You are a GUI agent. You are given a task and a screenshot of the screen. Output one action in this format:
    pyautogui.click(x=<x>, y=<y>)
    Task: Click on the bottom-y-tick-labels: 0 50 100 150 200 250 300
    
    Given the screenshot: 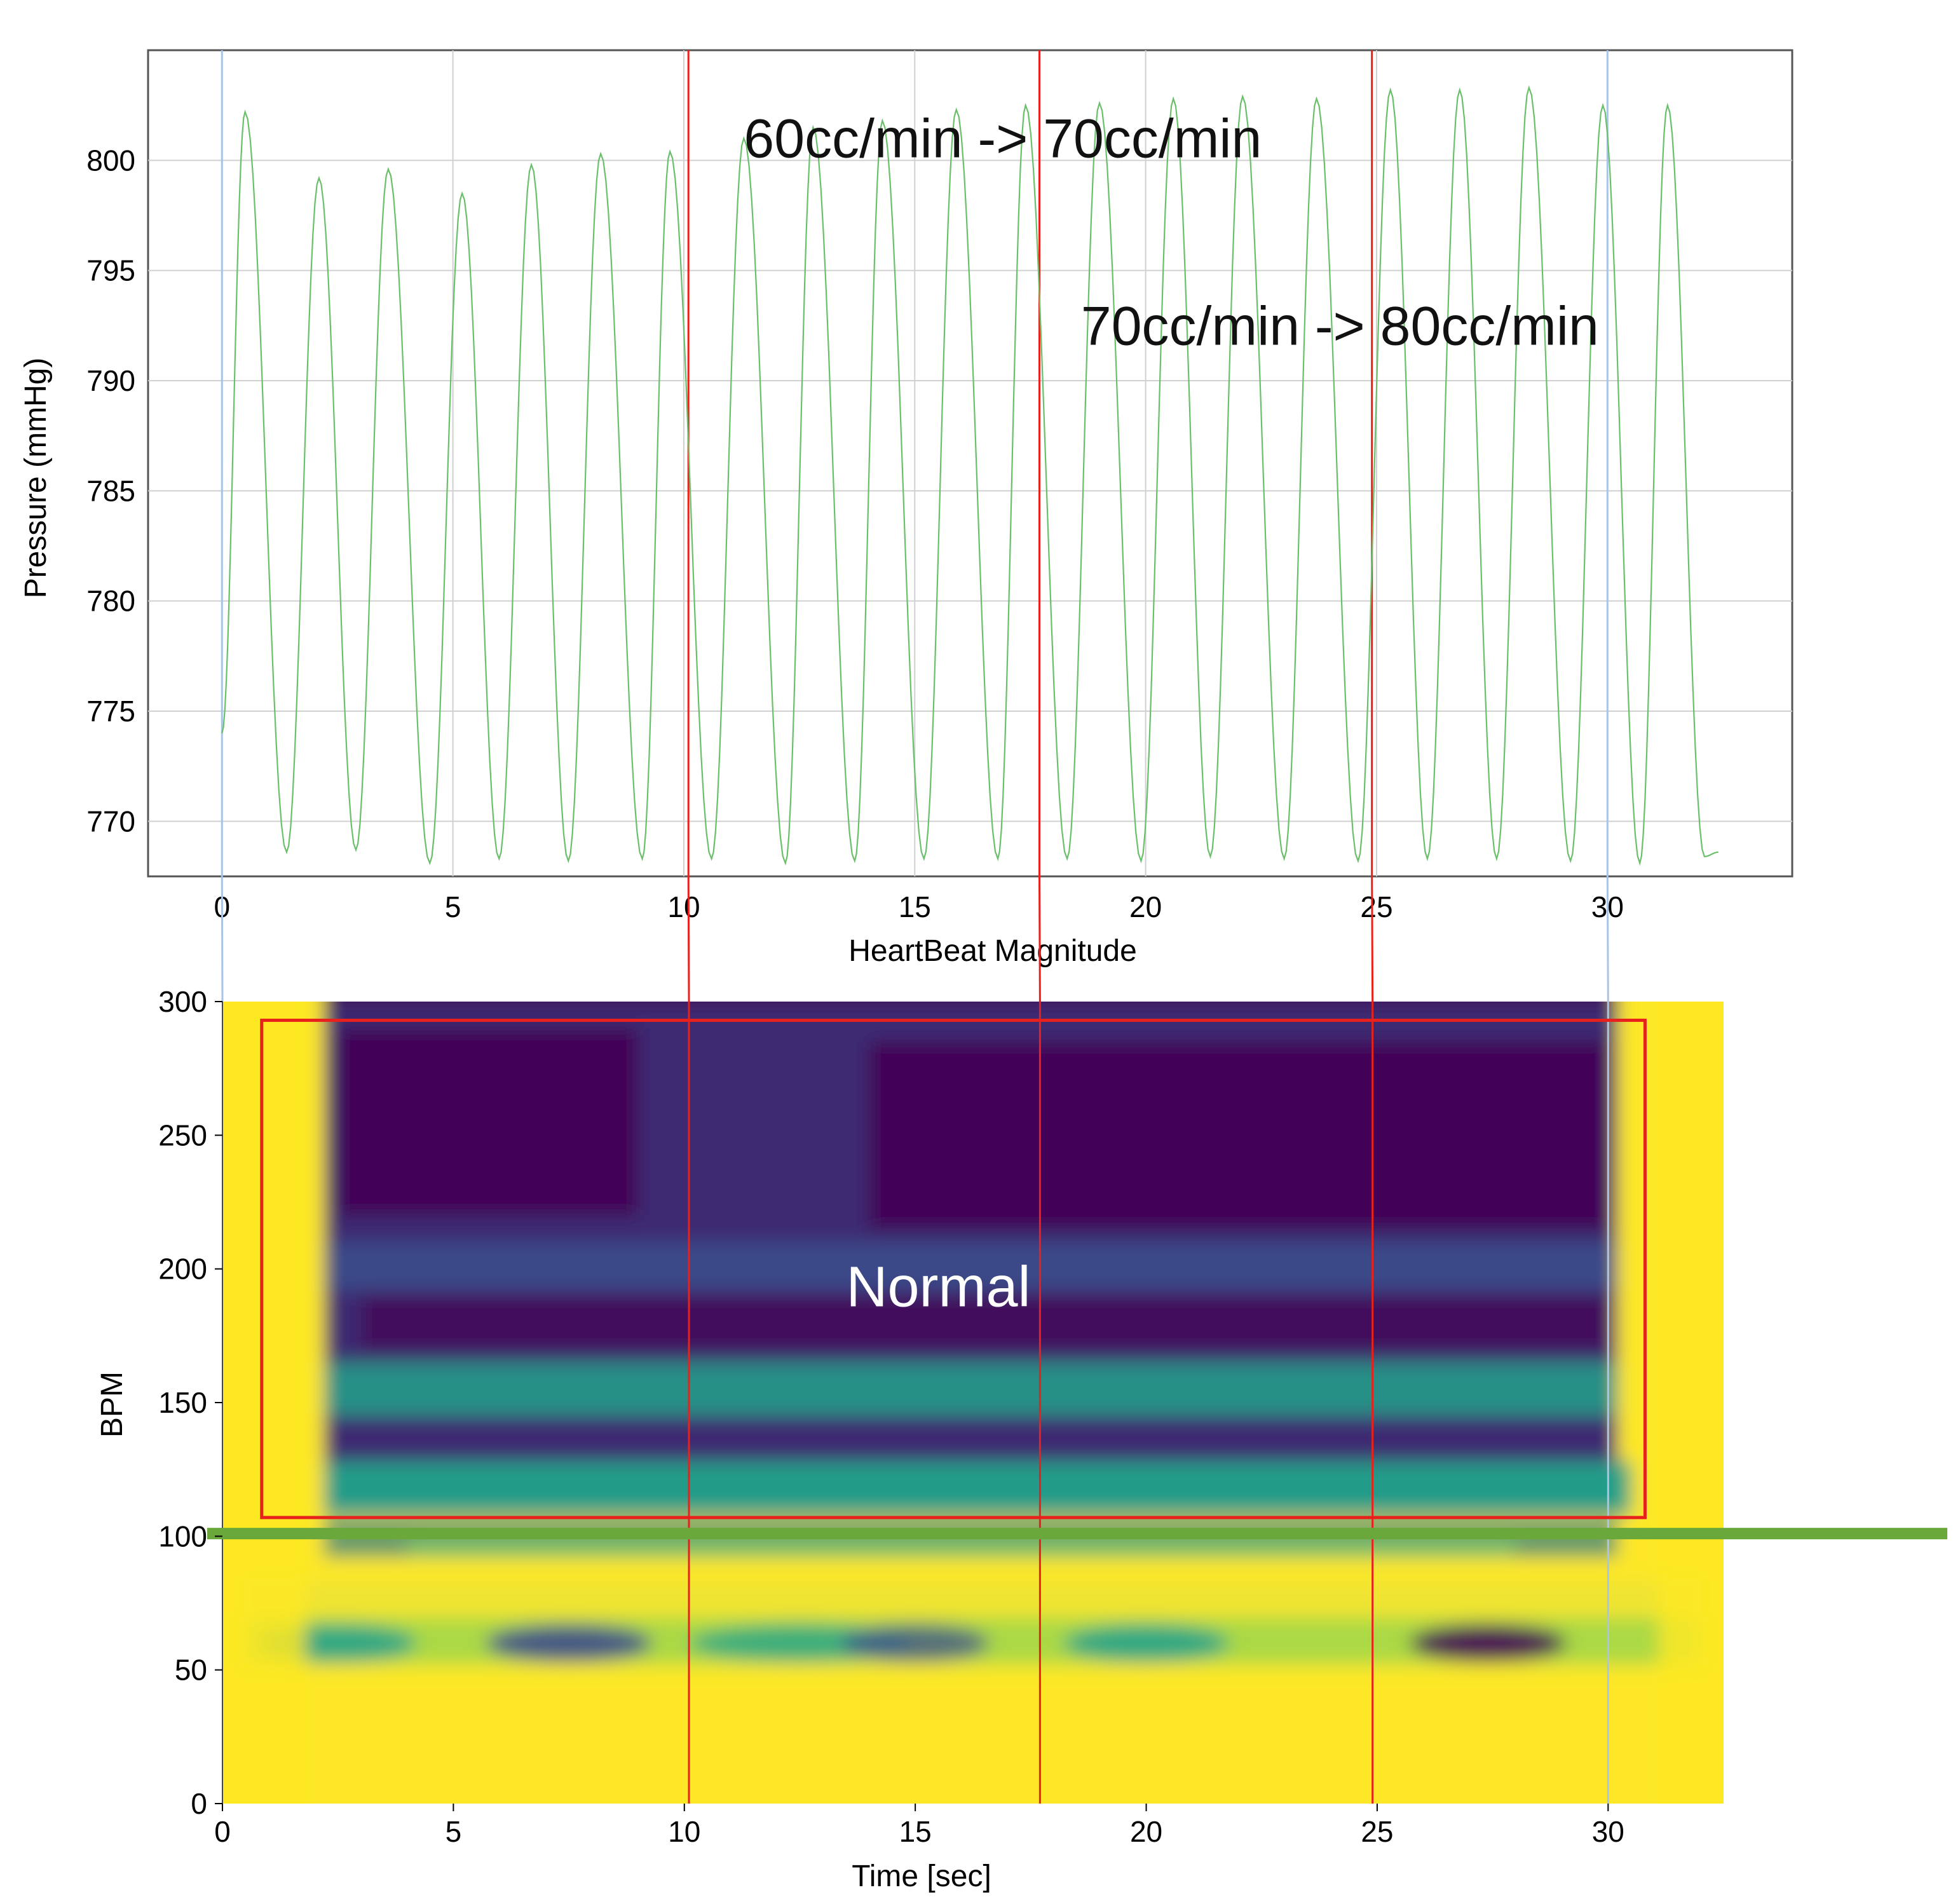 What is the action you would take?
    pyautogui.click(x=190, y=1402)
    